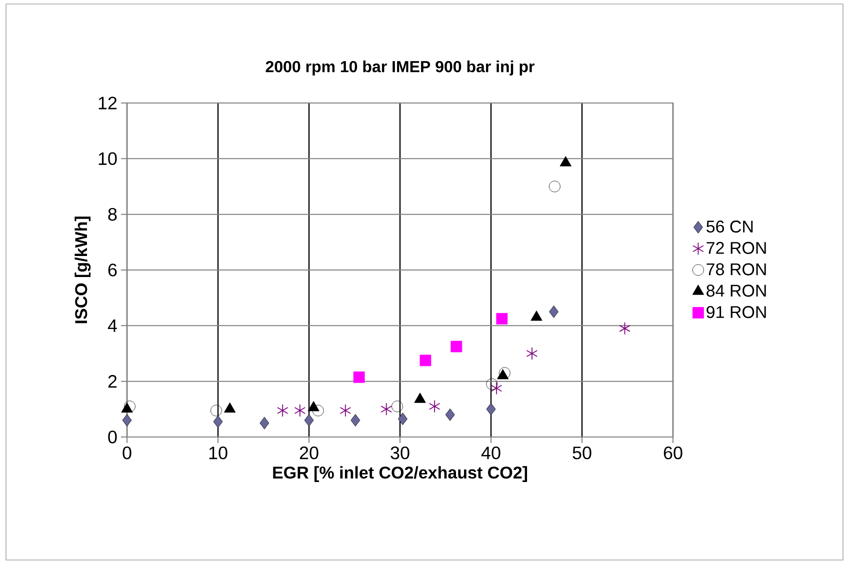  I want to click on y-tick-label: 12, so click(107, 103).